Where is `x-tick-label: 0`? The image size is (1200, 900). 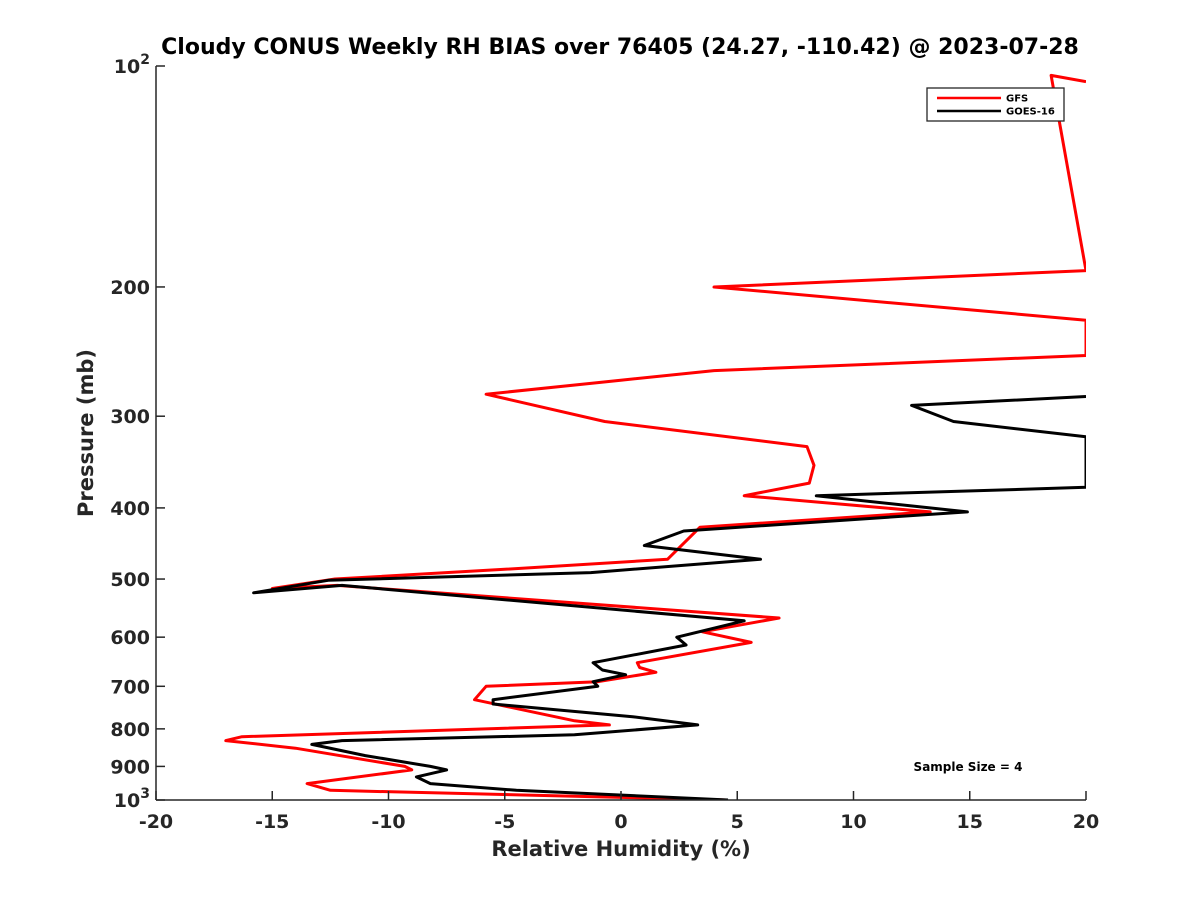 x-tick-label: 0 is located at coordinates (620, 822).